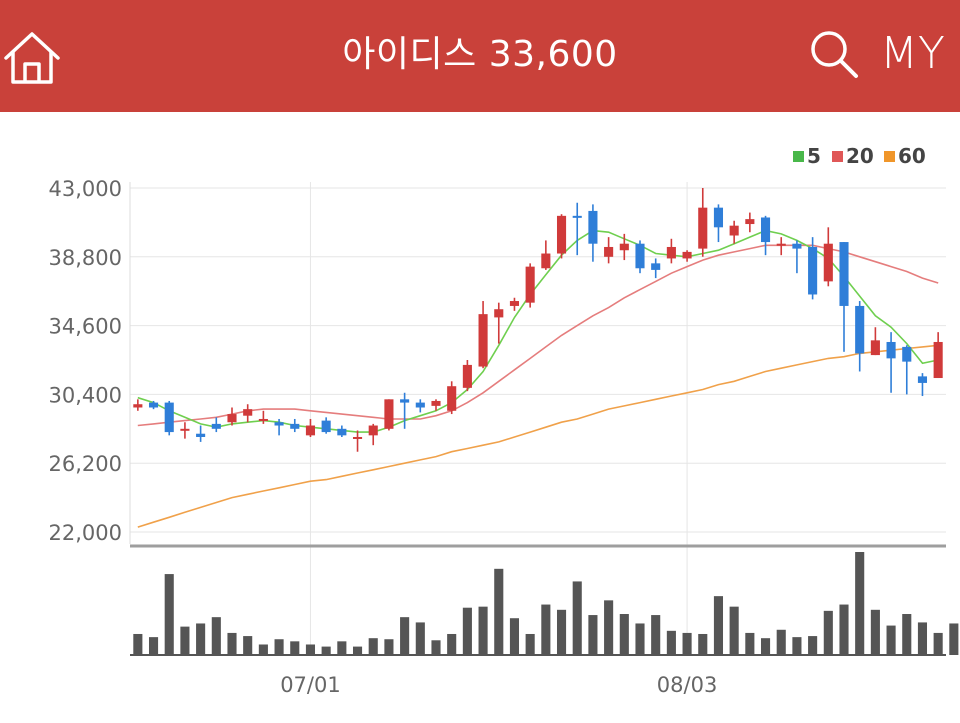 The height and width of the screenshot is (723, 960). I want to click on my-button: MY, so click(912, 53).